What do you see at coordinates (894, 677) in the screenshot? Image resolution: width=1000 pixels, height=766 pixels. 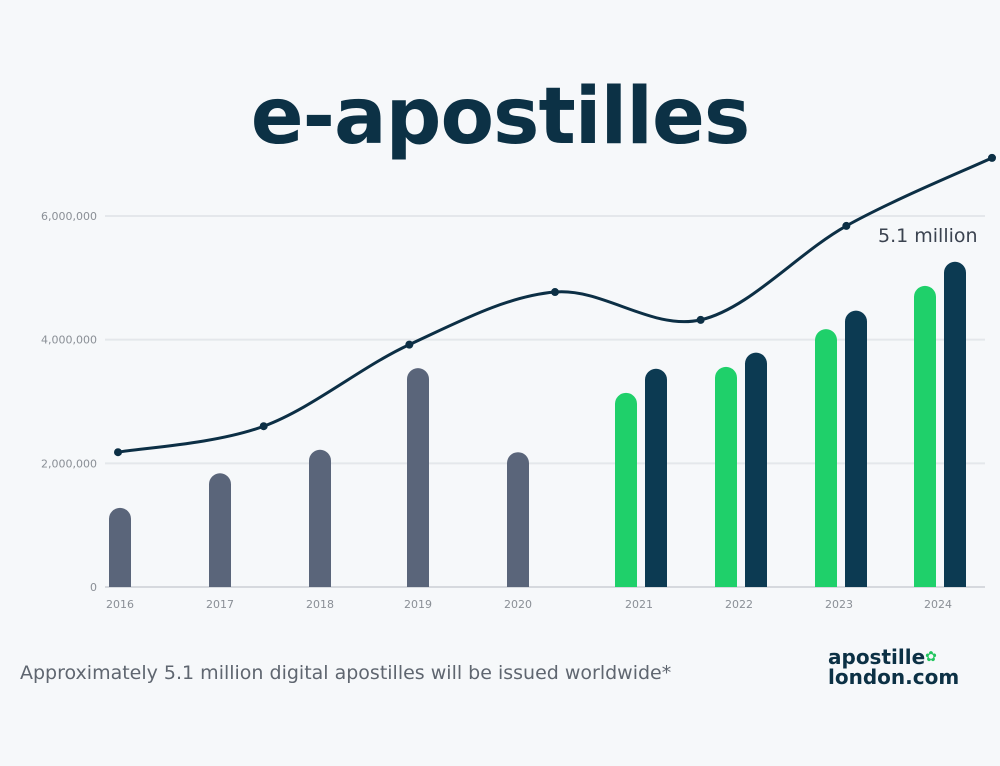 I see `logo-line2: london.com` at bounding box center [894, 677].